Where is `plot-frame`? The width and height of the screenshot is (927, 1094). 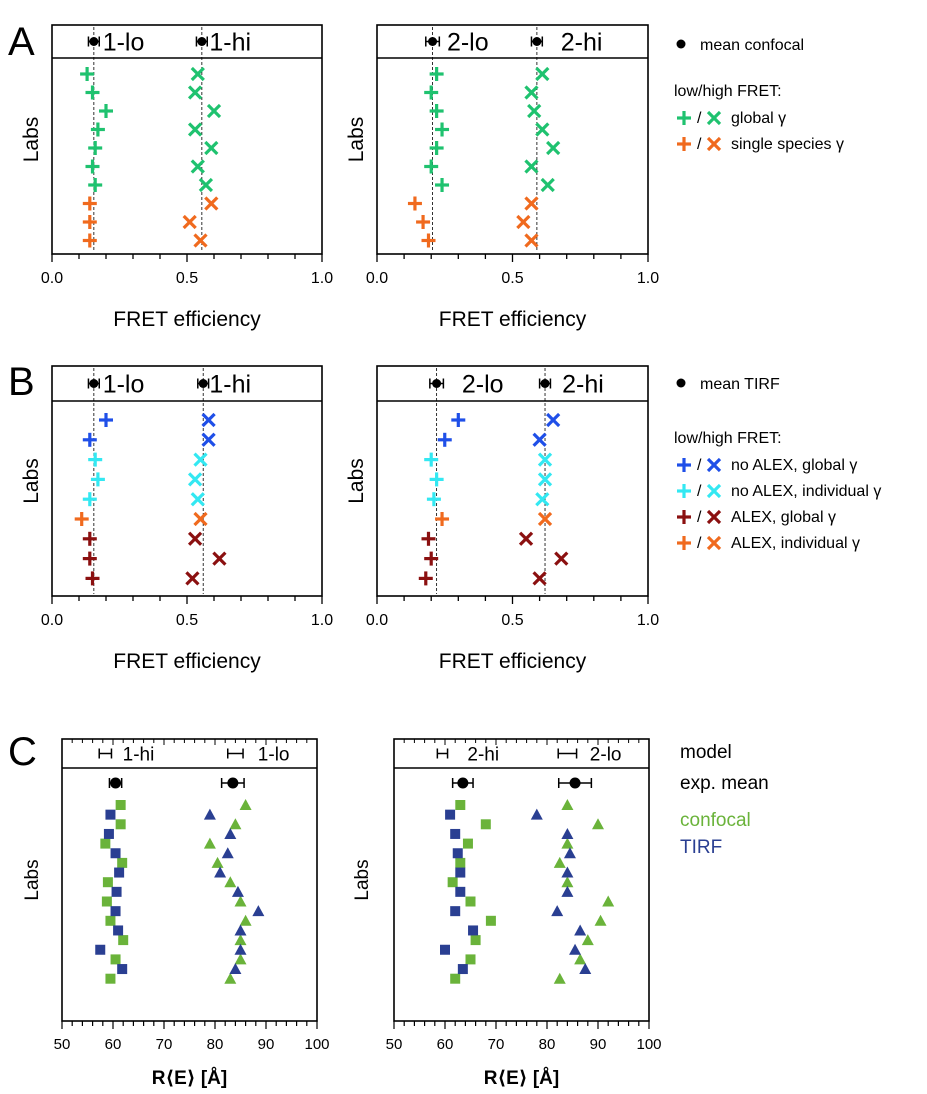
plot-frame is located at coordinates (521, 880).